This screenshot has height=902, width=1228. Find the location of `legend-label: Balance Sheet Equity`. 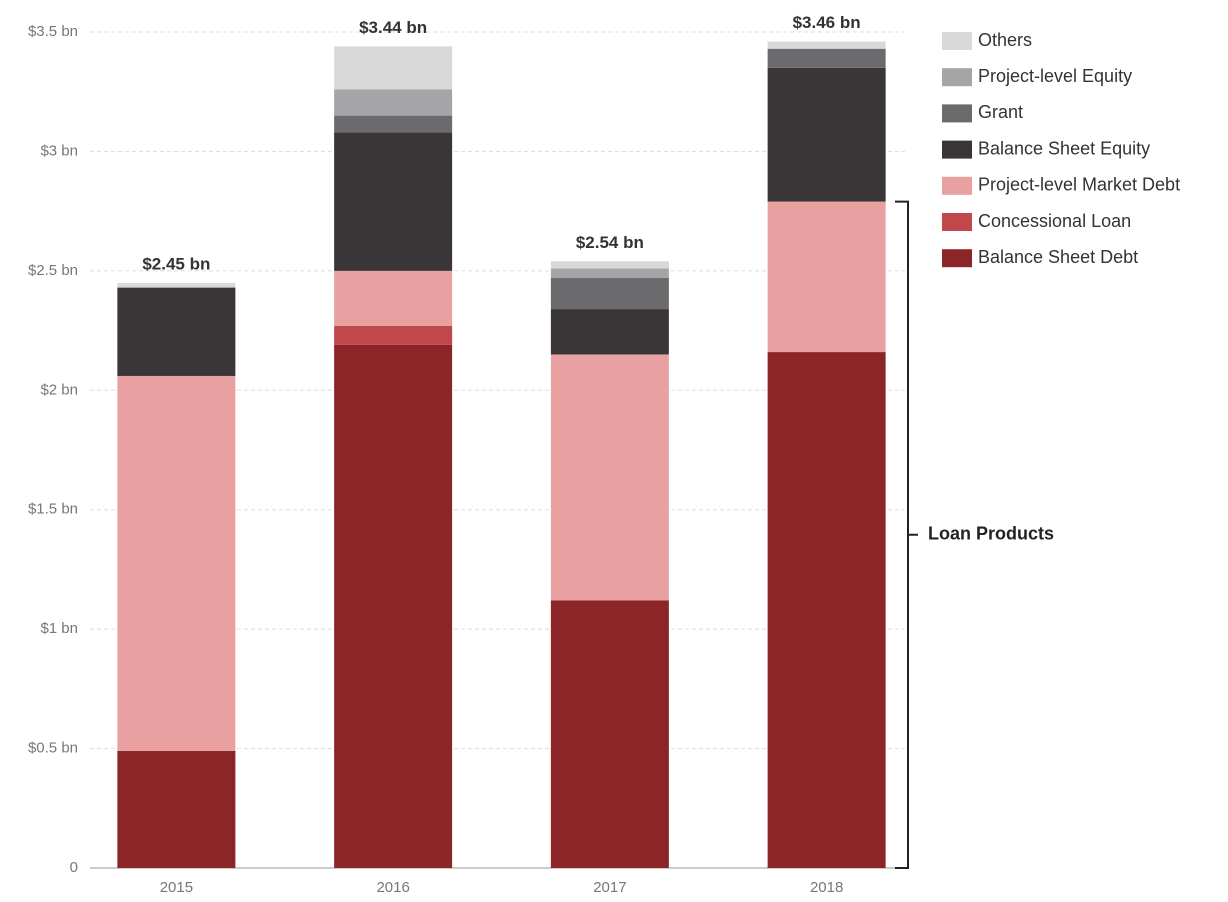

legend-label: Balance Sheet Equity is located at coordinates (1064, 148).